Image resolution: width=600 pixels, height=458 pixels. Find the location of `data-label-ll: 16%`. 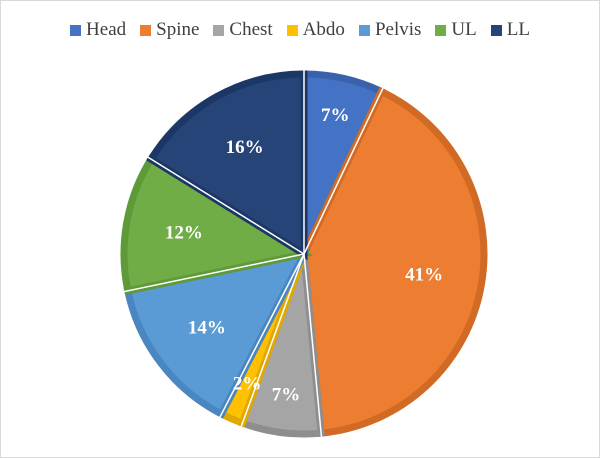

data-label-ll: 16% is located at coordinates (245, 147).